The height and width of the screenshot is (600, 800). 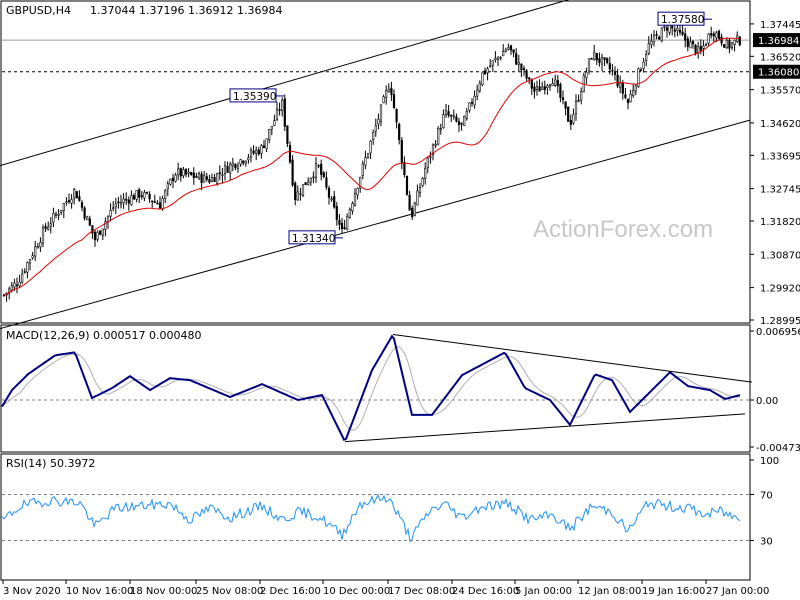 I want to click on macd-axis-label: -0.004736, so click(x=778, y=448).